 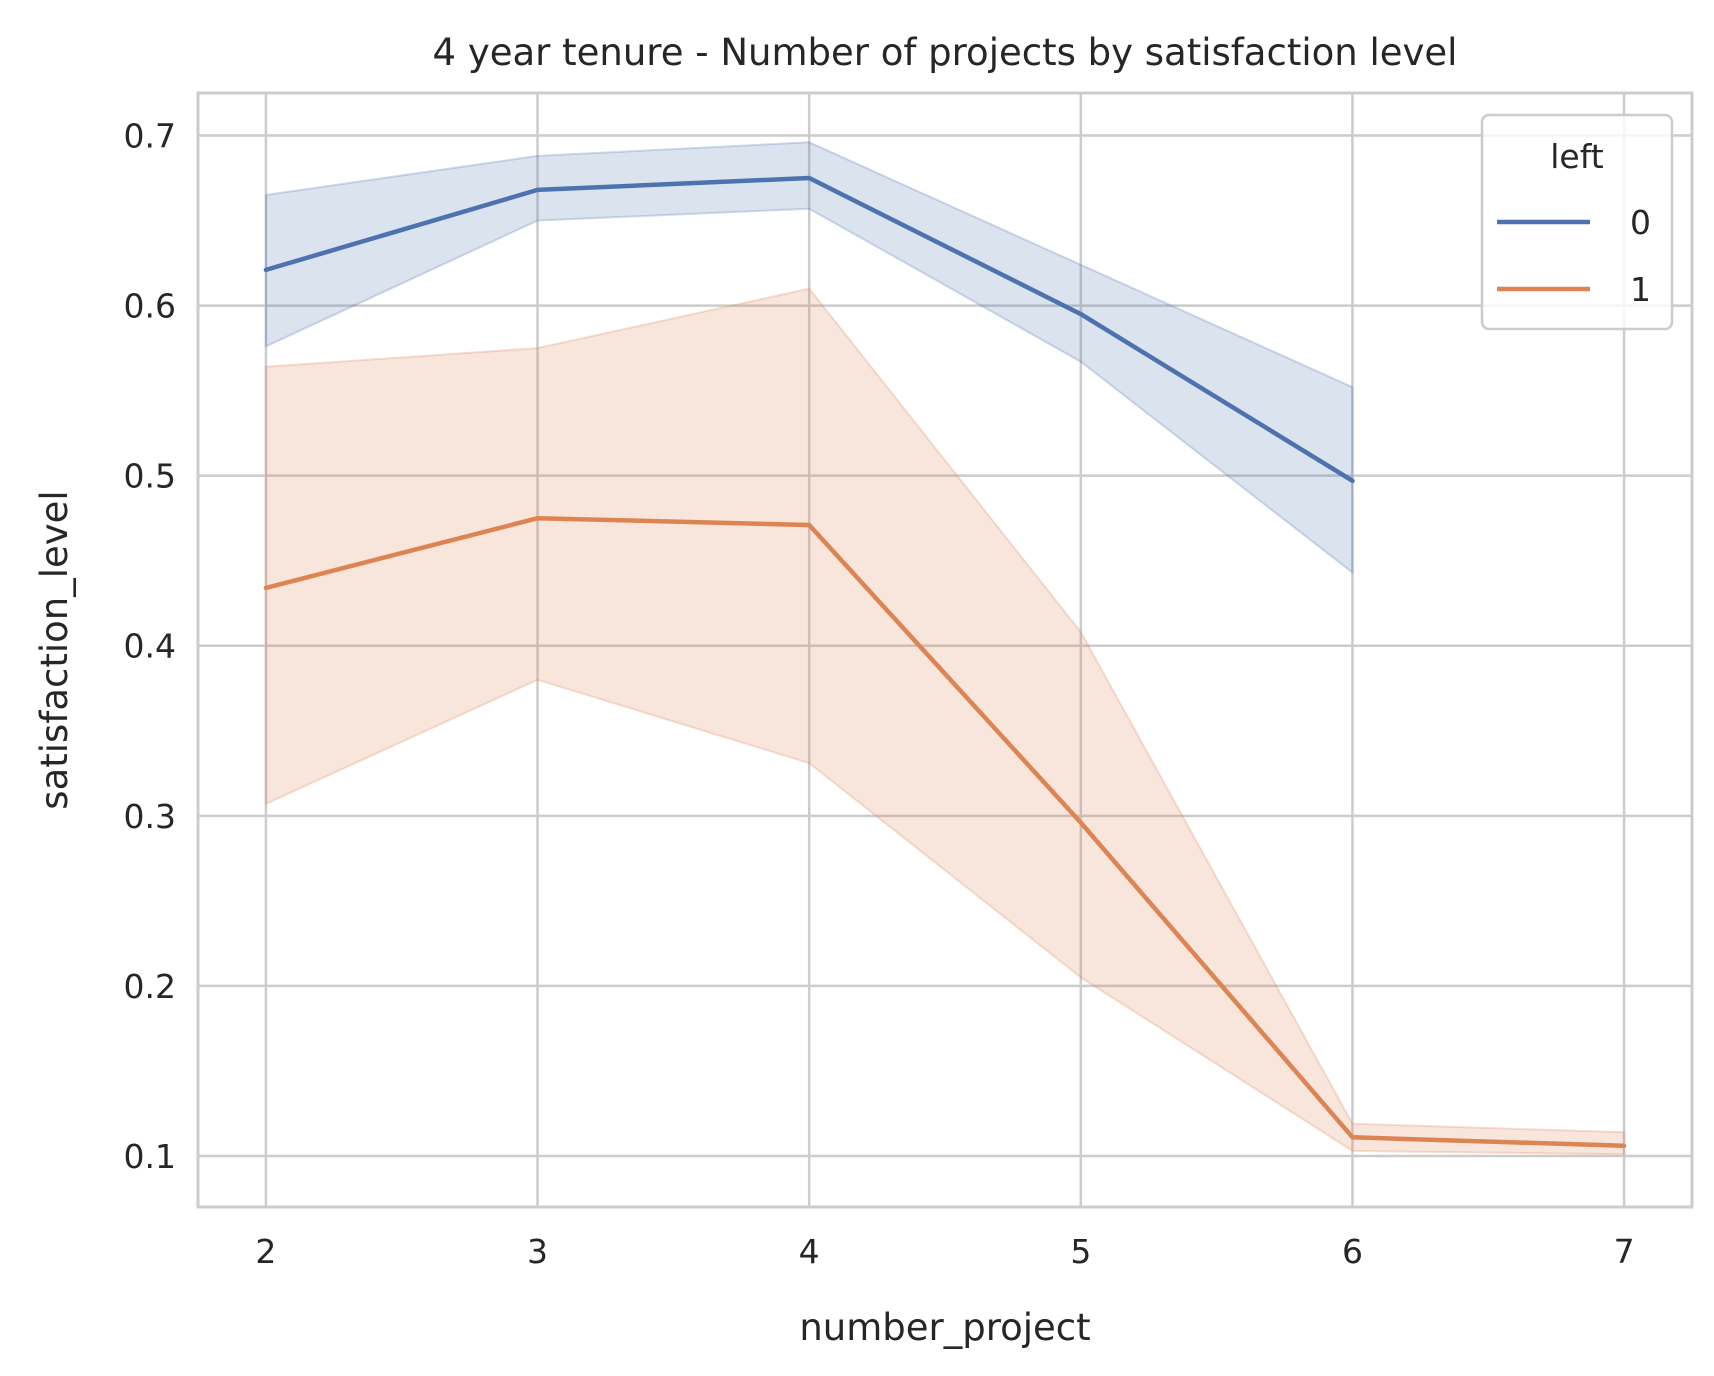 I want to click on legend-label-0: 0, so click(x=1640, y=222).